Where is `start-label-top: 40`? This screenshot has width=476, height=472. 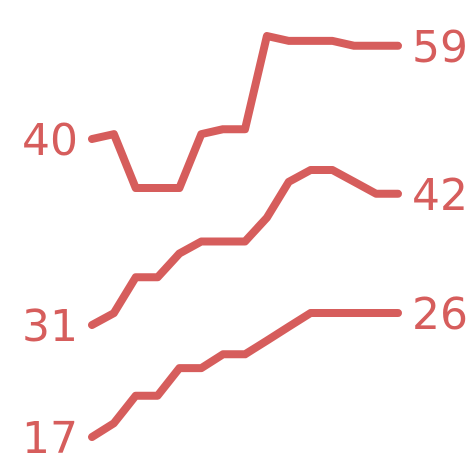
start-label-top: 40 is located at coordinates (50, 140).